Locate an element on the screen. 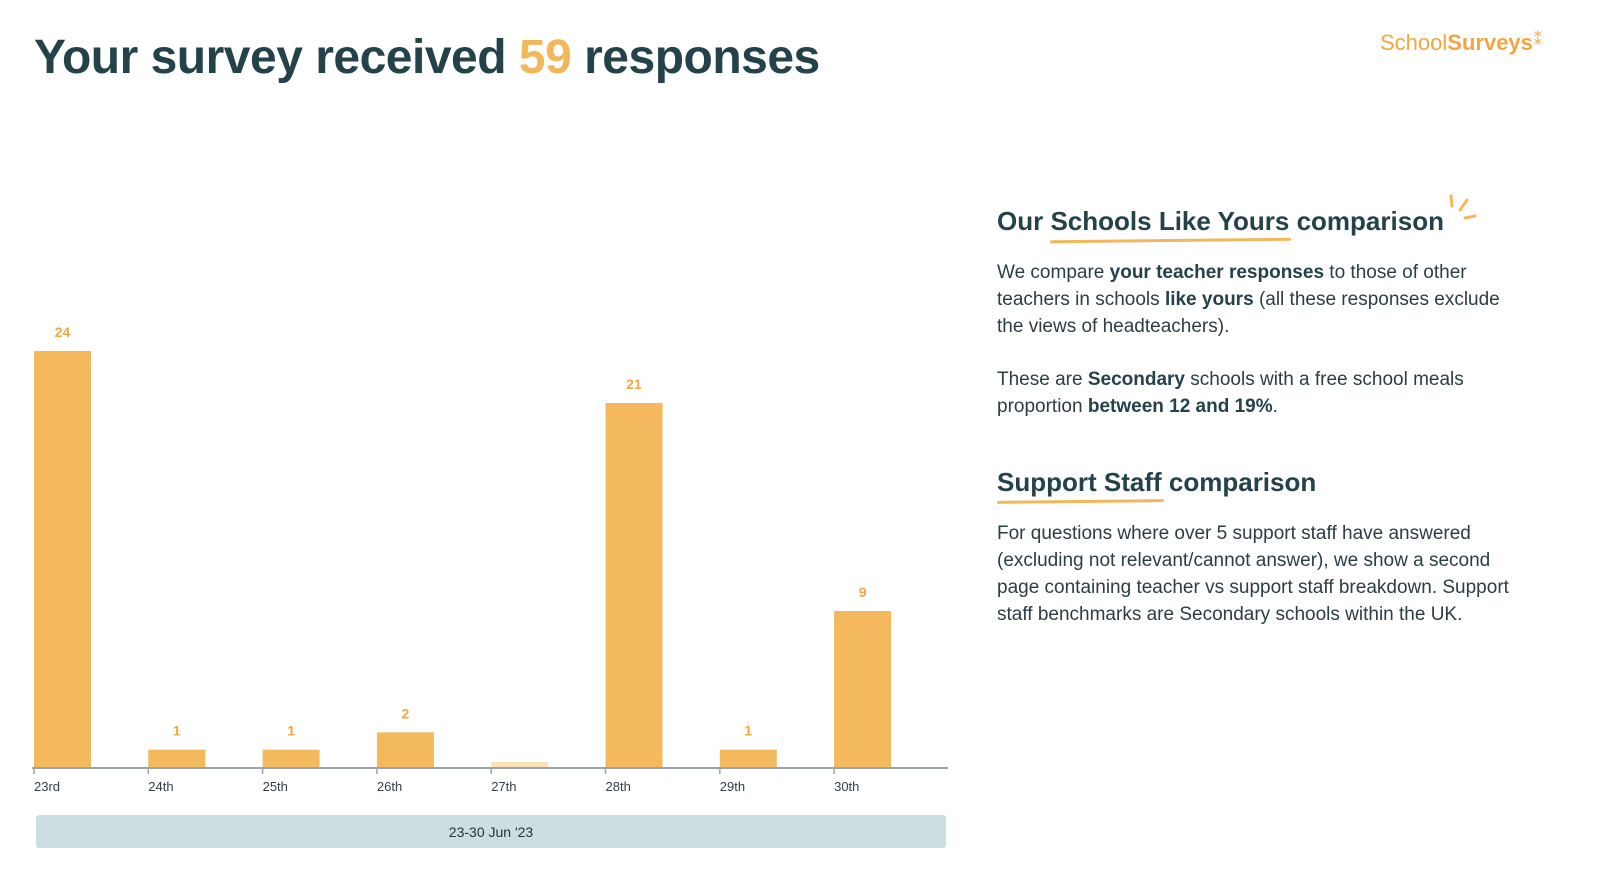 The image size is (1600, 884). bar-value-label-24th: 1 is located at coordinates (177, 731).